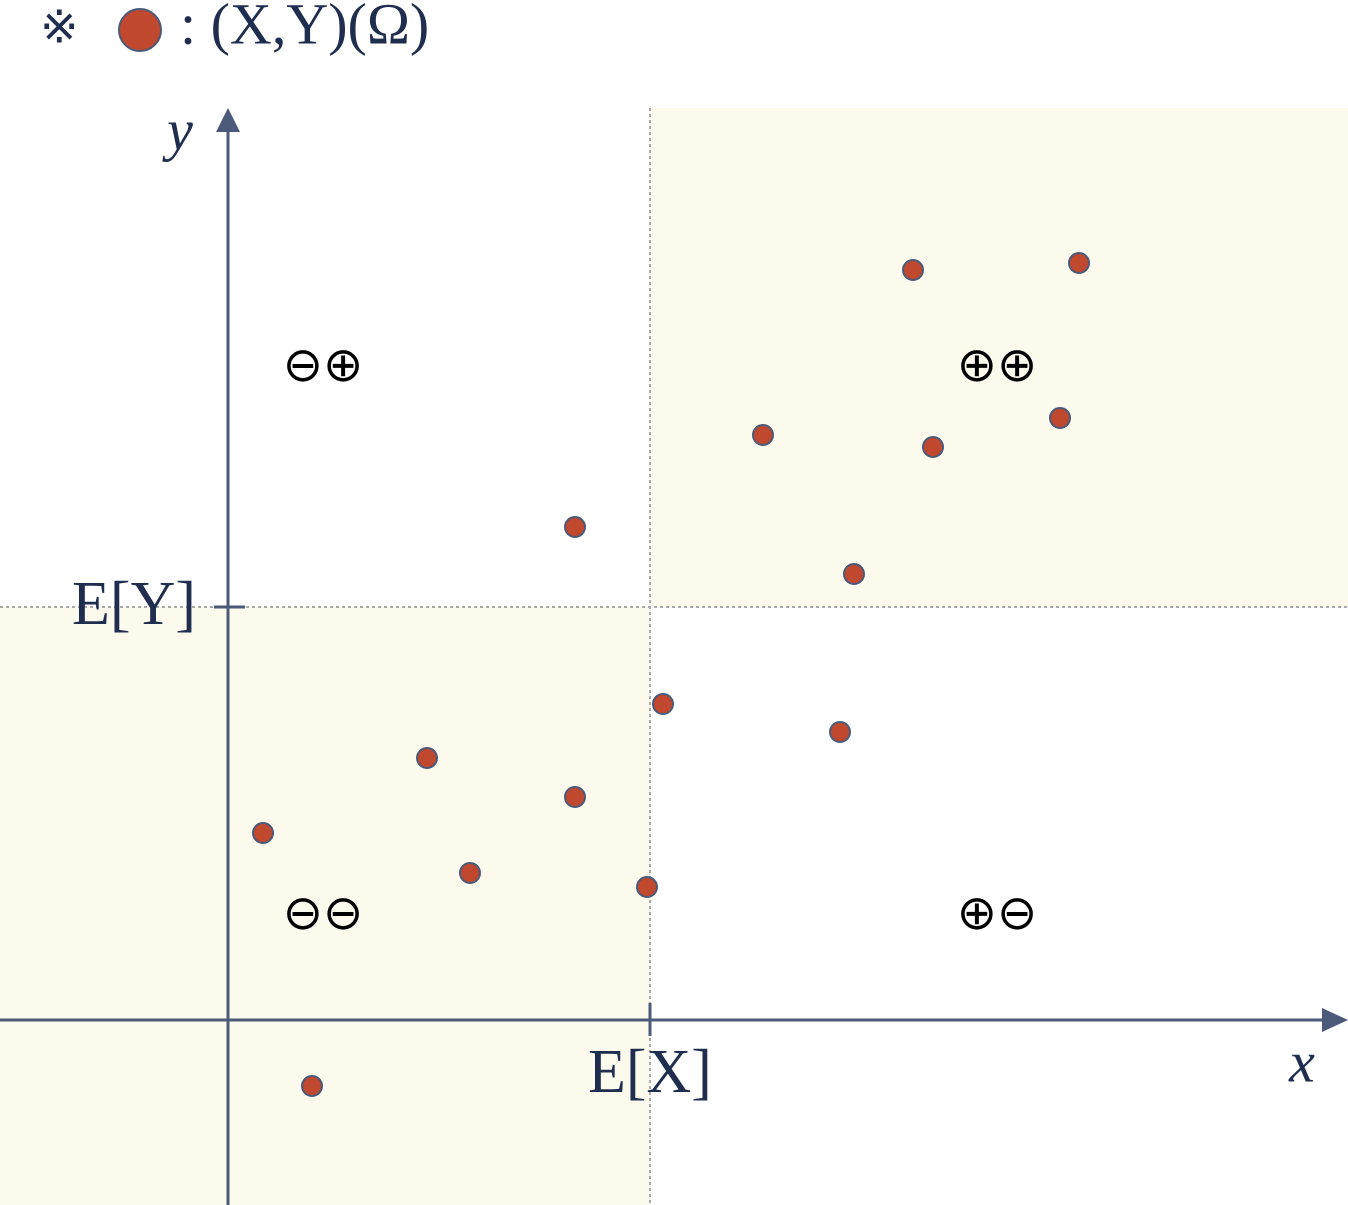 The height and width of the screenshot is (1205, 1348). Describe the element at coordinates (228, 120) in the screenshot. I see `y-arrow` at that location.